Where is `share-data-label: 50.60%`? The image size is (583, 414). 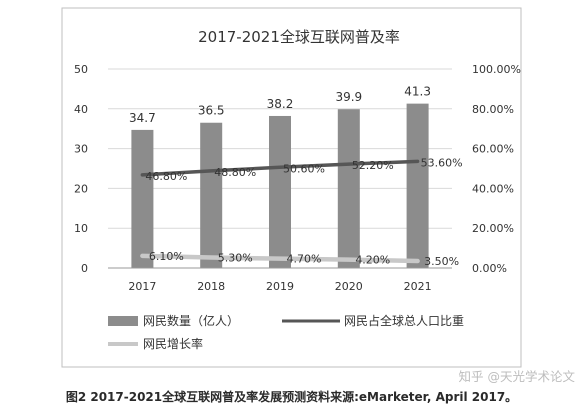 share-data-label: 50.60% is located at coordinates (304, 168).